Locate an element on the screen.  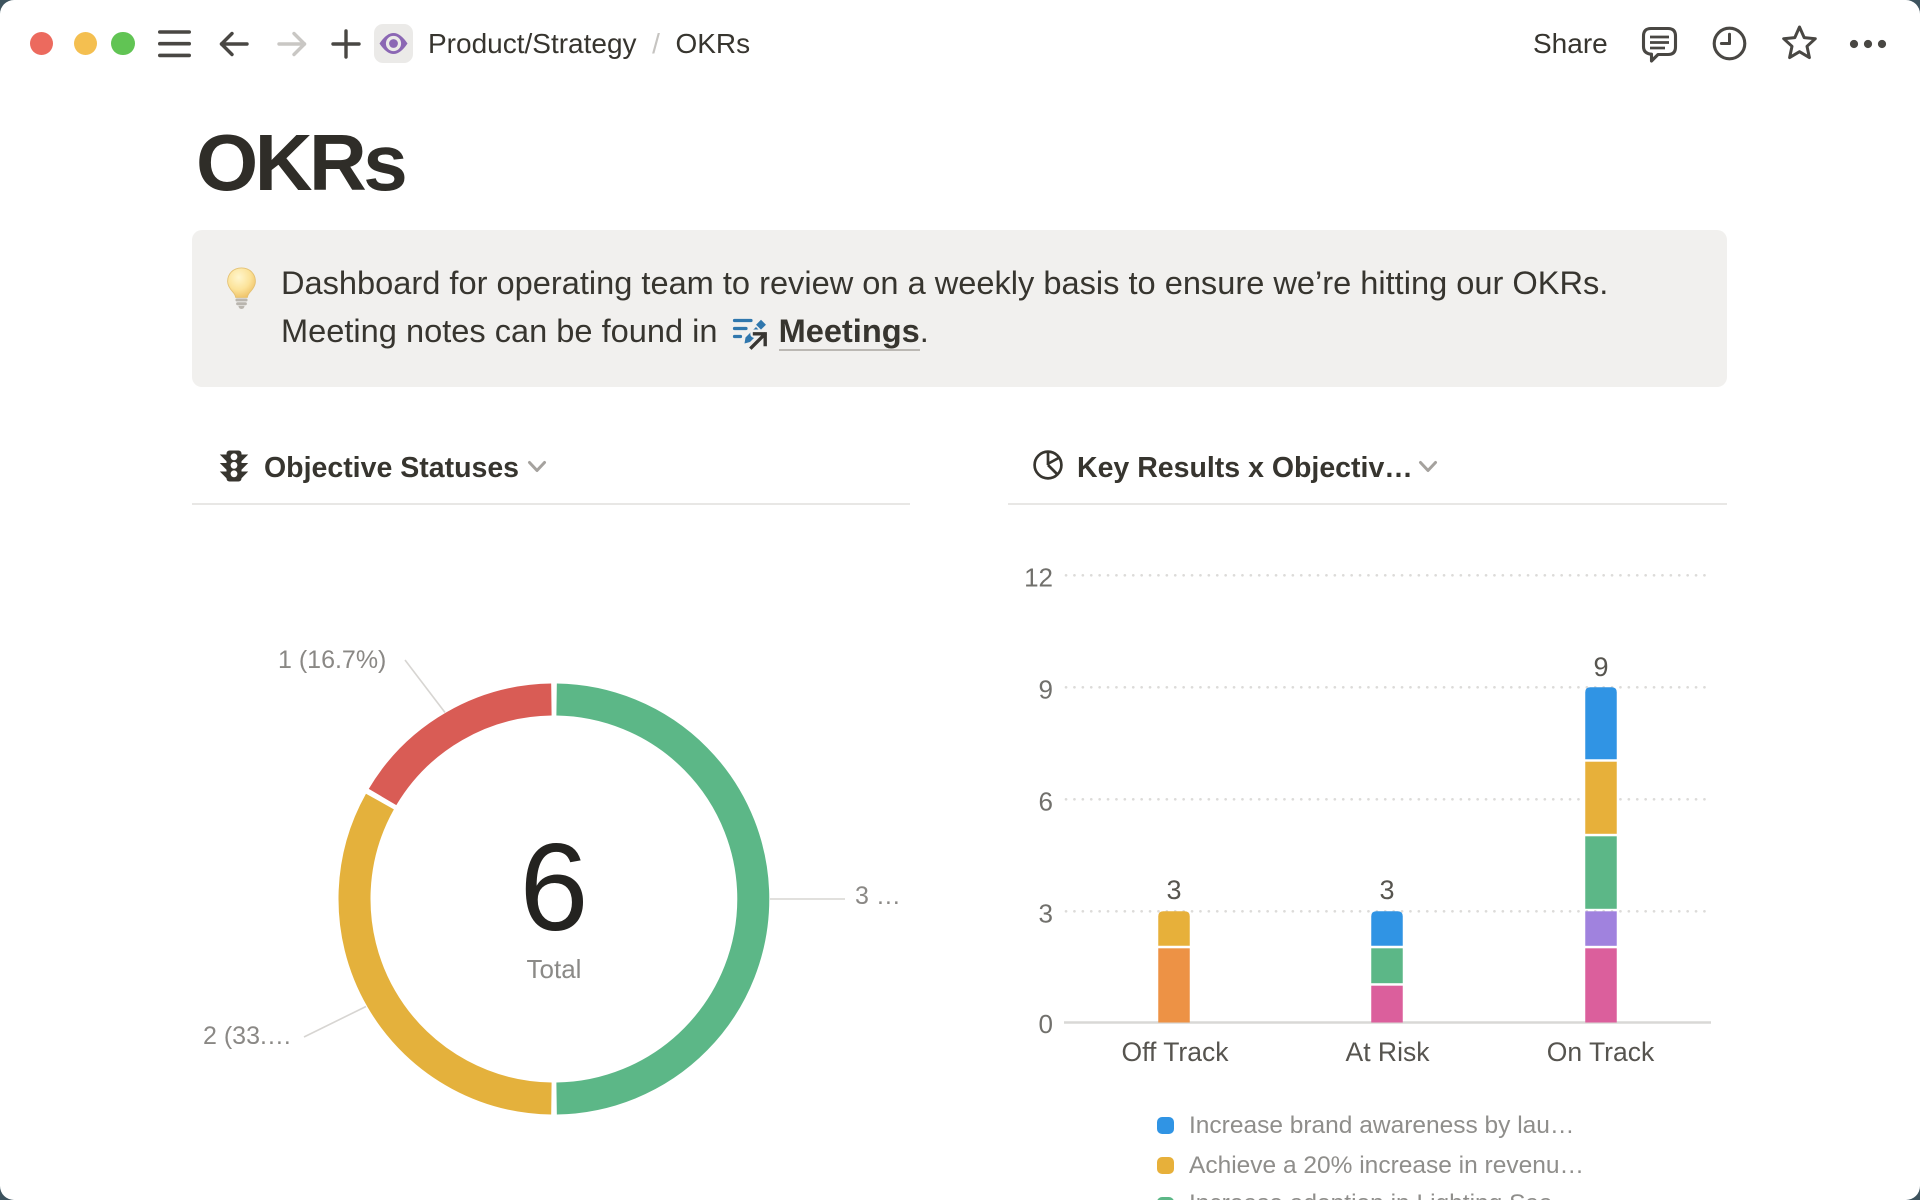
svg-text: 0 is located at coordinates (1046, 1024).